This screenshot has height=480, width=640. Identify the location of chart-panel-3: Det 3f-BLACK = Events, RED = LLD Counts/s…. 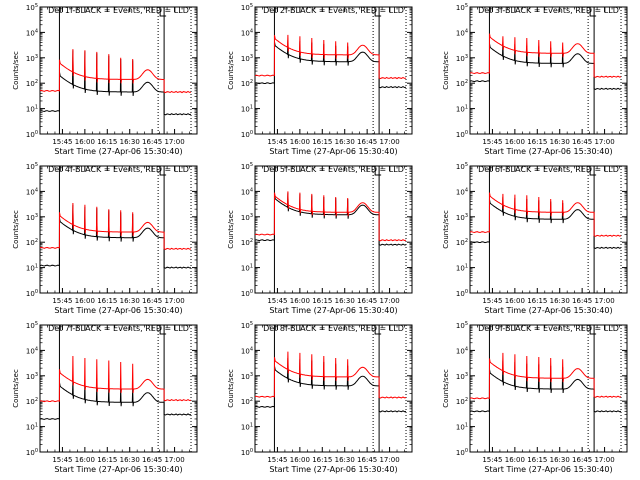
(535, 79).